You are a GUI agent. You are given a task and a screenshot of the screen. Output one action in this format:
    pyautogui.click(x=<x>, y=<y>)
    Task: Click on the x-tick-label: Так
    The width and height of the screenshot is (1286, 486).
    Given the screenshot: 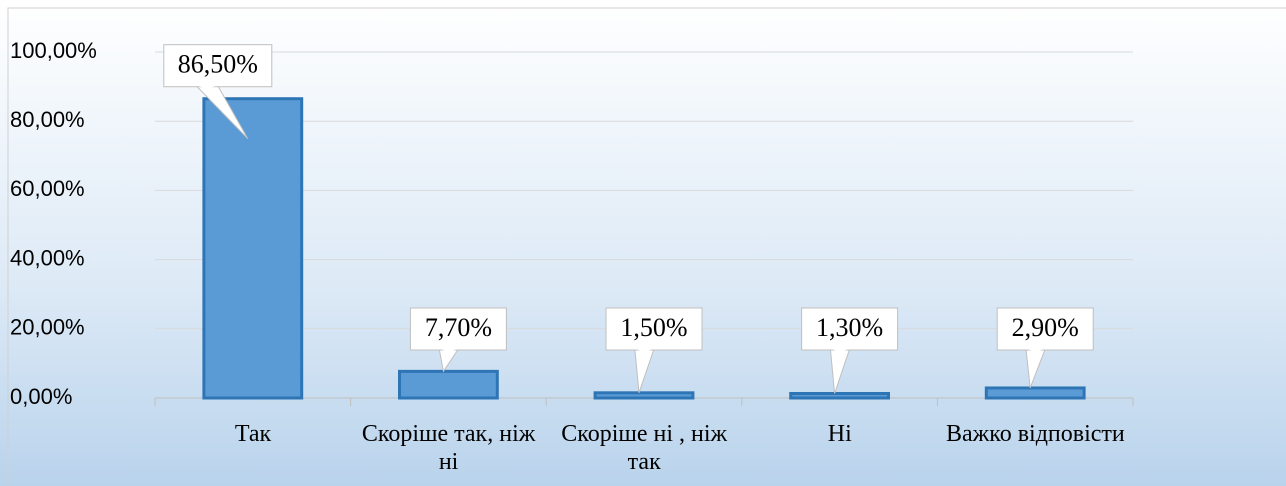 What is the action you would take?
    pyautogui.click(x=253, y=434)
    